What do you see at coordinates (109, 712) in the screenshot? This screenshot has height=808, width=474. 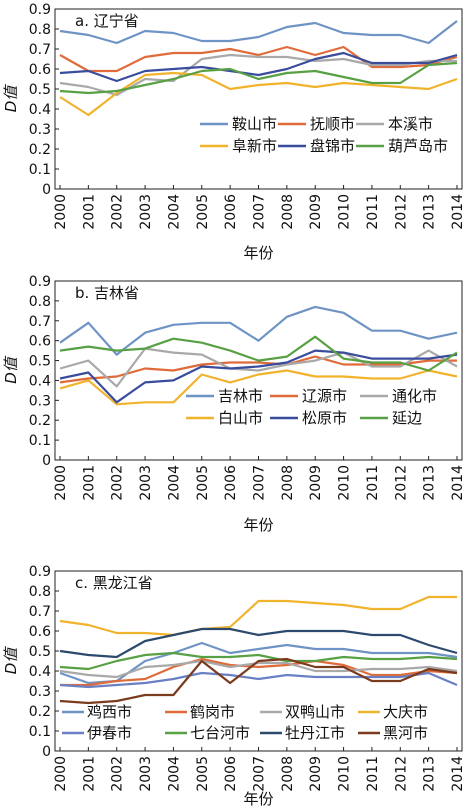 I see `legend-label: 鸡西市` at bounding box center [109, 712].